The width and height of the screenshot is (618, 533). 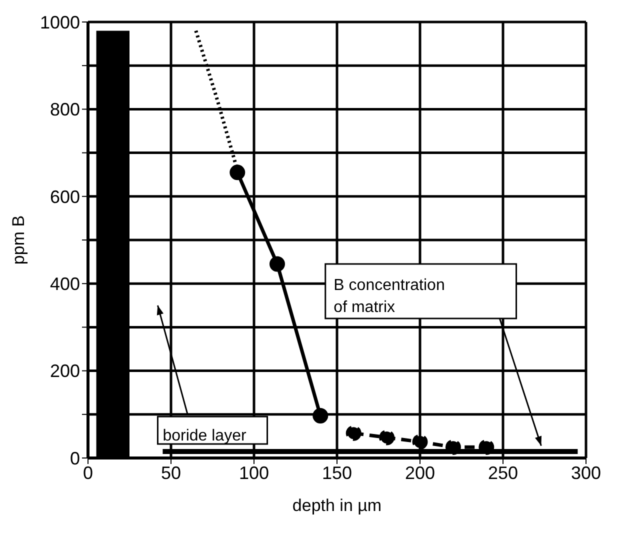 I want to click on x-tick-label: 100, so click(x=254, y=472).